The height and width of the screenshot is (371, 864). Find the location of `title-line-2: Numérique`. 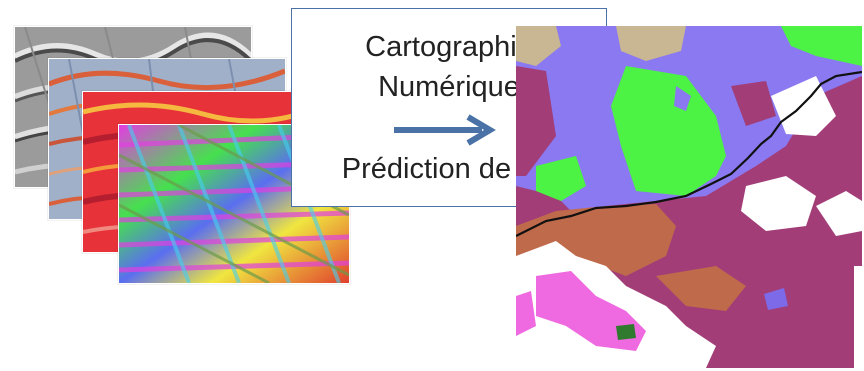

title-line-2: Numérique is located at coordinates (449, 87).